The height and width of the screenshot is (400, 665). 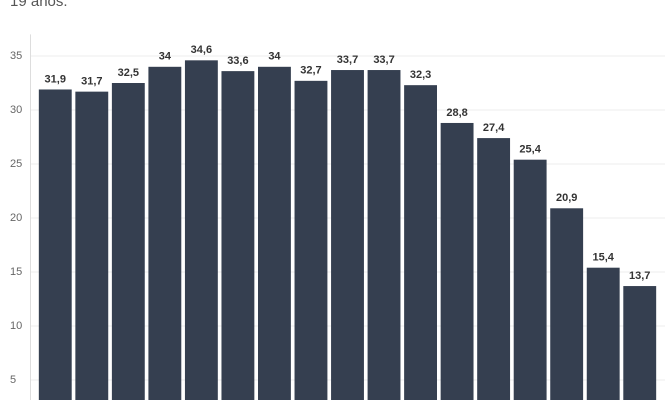 What do you see at coordinates (55, 79) in the screenshot?
I see `value-label: 31,9` at bounding box center [55, 79].